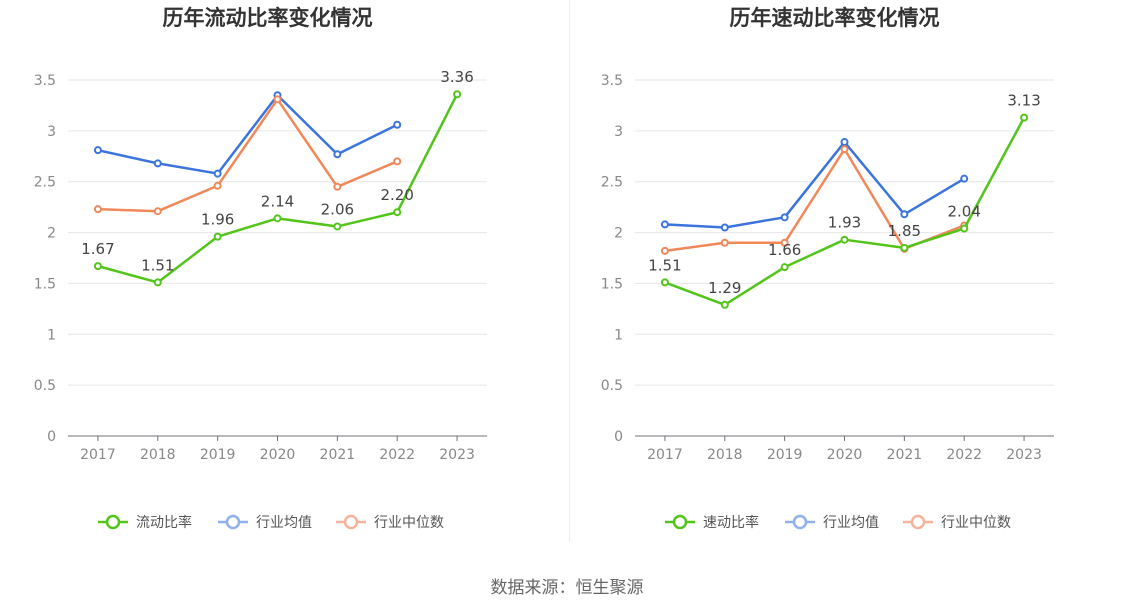  I want to click on legend-item: 流动比率, so click(145, 522).